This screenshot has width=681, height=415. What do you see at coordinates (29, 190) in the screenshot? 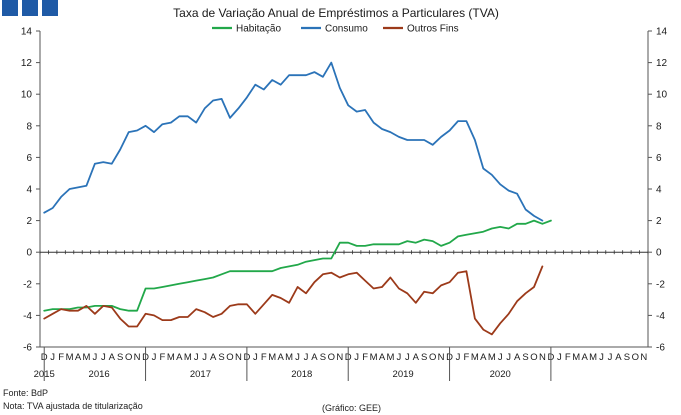
I see `y-tick-label-left: 4` at bounding box center [29, 190].